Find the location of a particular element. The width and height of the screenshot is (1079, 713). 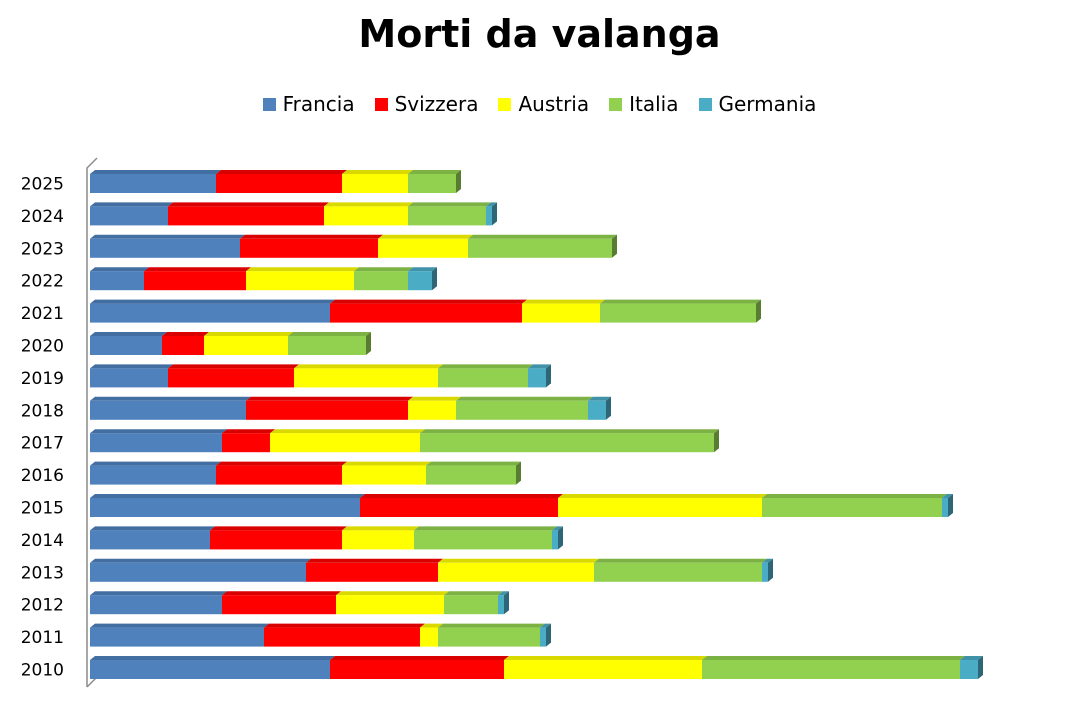

bar-svizzera-2012 is located at coordinates (281, 603).